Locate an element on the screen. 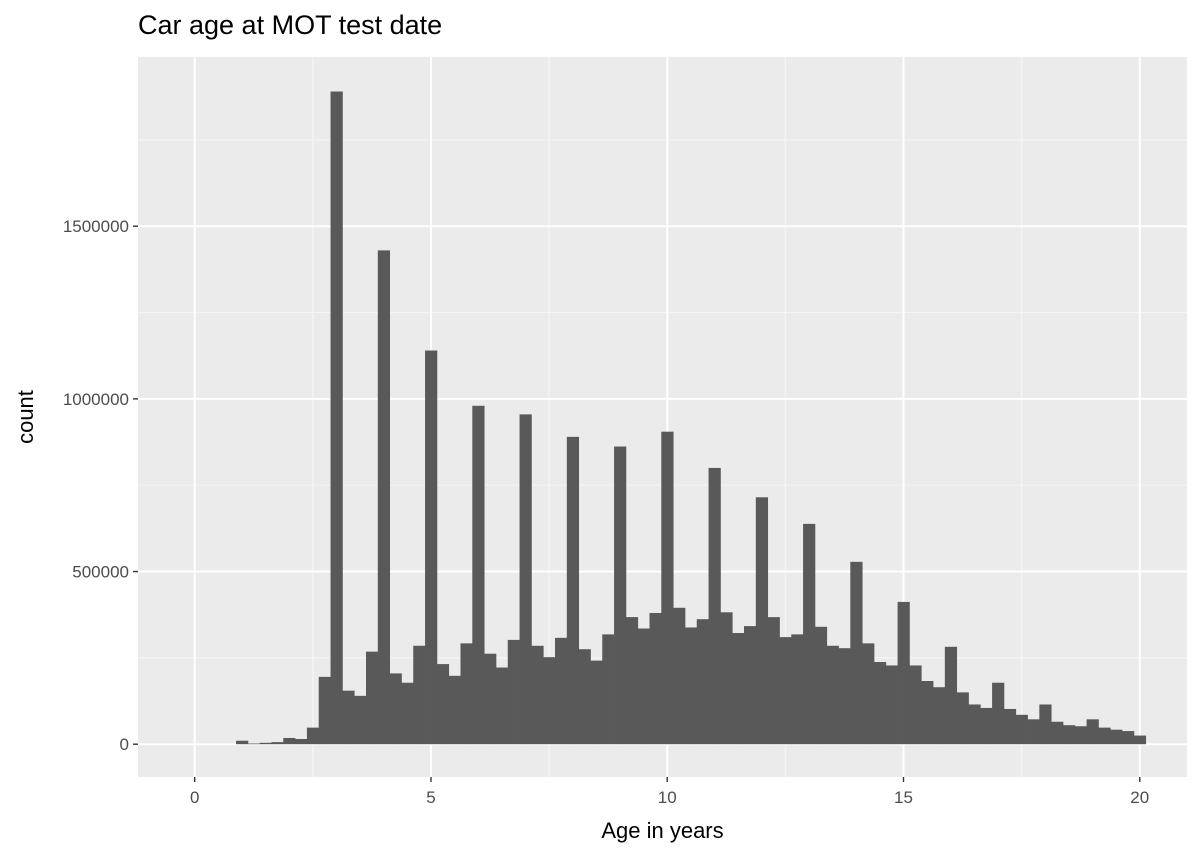 The width and height of the screenshot is (1200, 857). x-axis-title: Age in years is located at coordinates (662, 830).